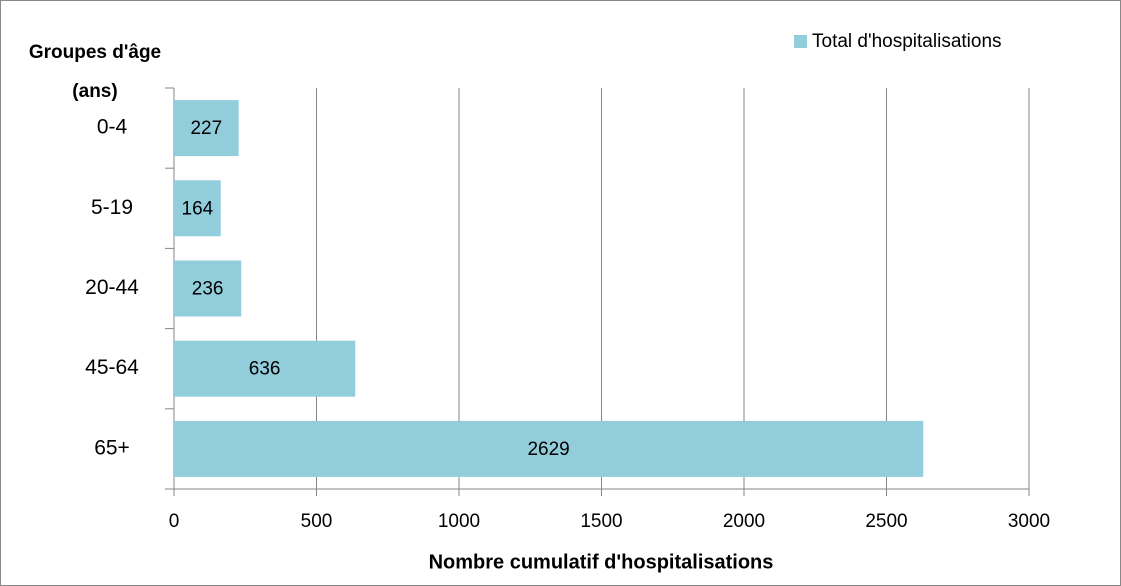 This screenshot has height=586, width=1121. Describe the element at coordinates (1029, 521) in the screenshot. I see `x-tick-label: 3000` at that location.